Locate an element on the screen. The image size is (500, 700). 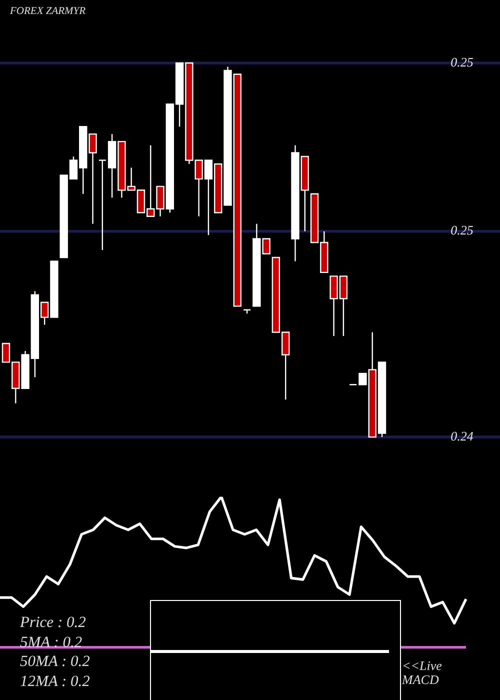
text: 12MA : 0.2 is located at coordinates (55, 681).